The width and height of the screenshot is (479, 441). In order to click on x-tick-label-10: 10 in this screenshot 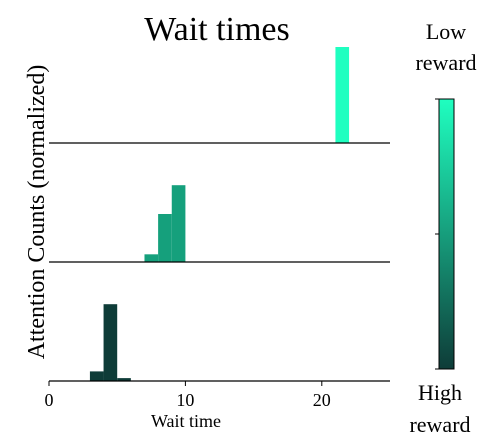, I will do `click(185, 400)`.